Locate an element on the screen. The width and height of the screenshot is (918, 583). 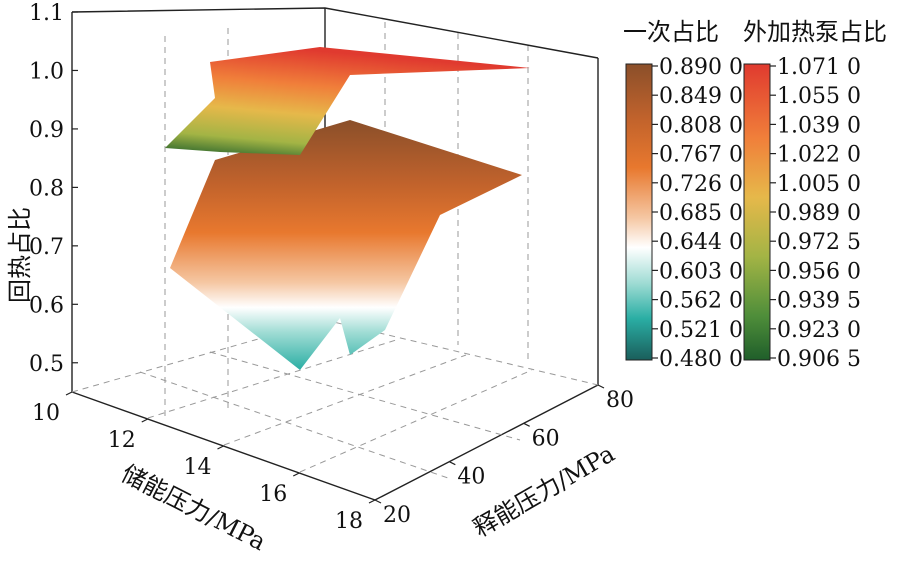
colorbar-primary is located at coordinates (639, 212).